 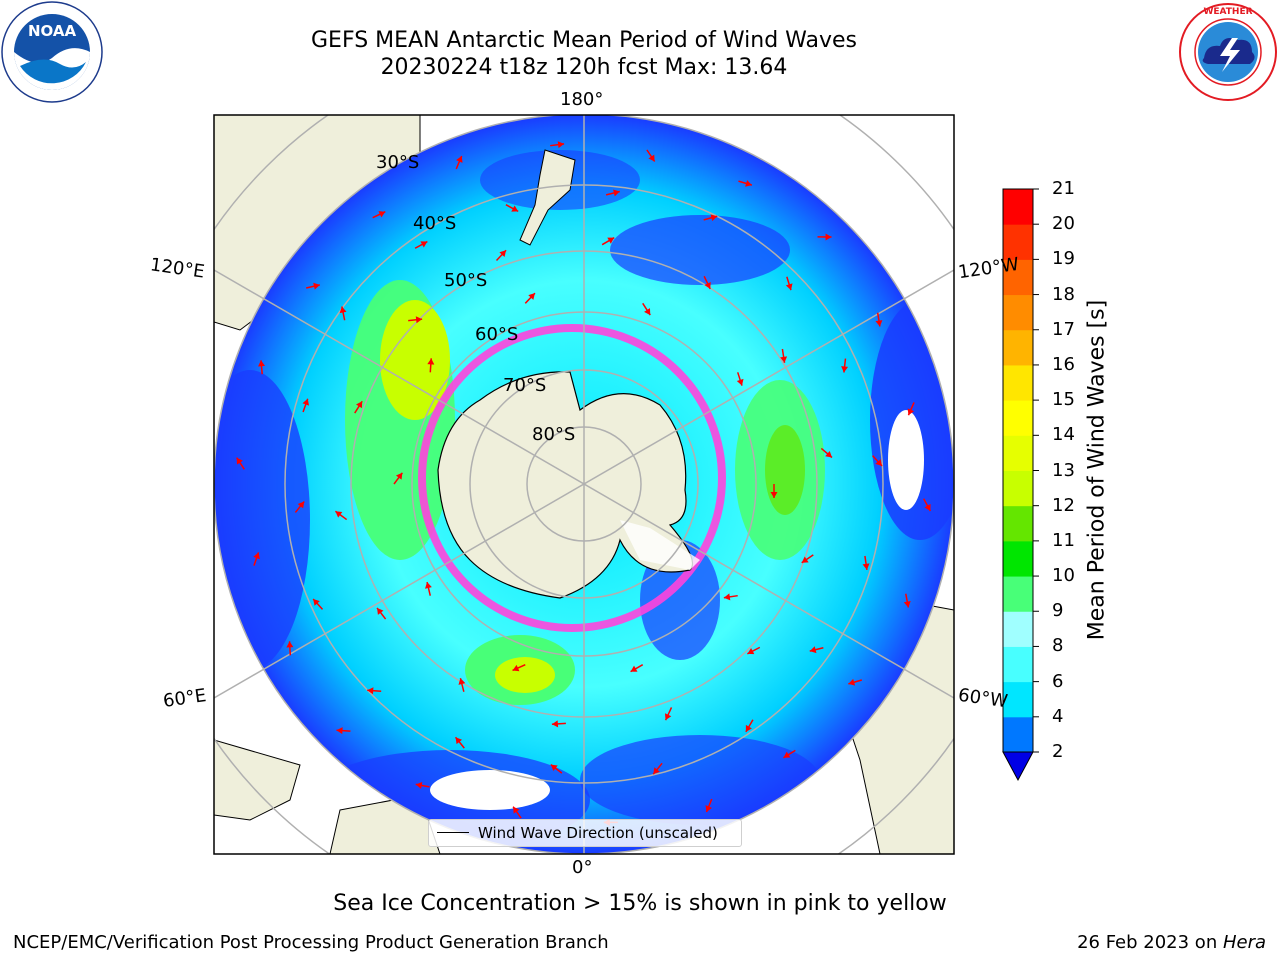 I want to click on lat-label-70s: 70°S, so click(x=525, y=385).